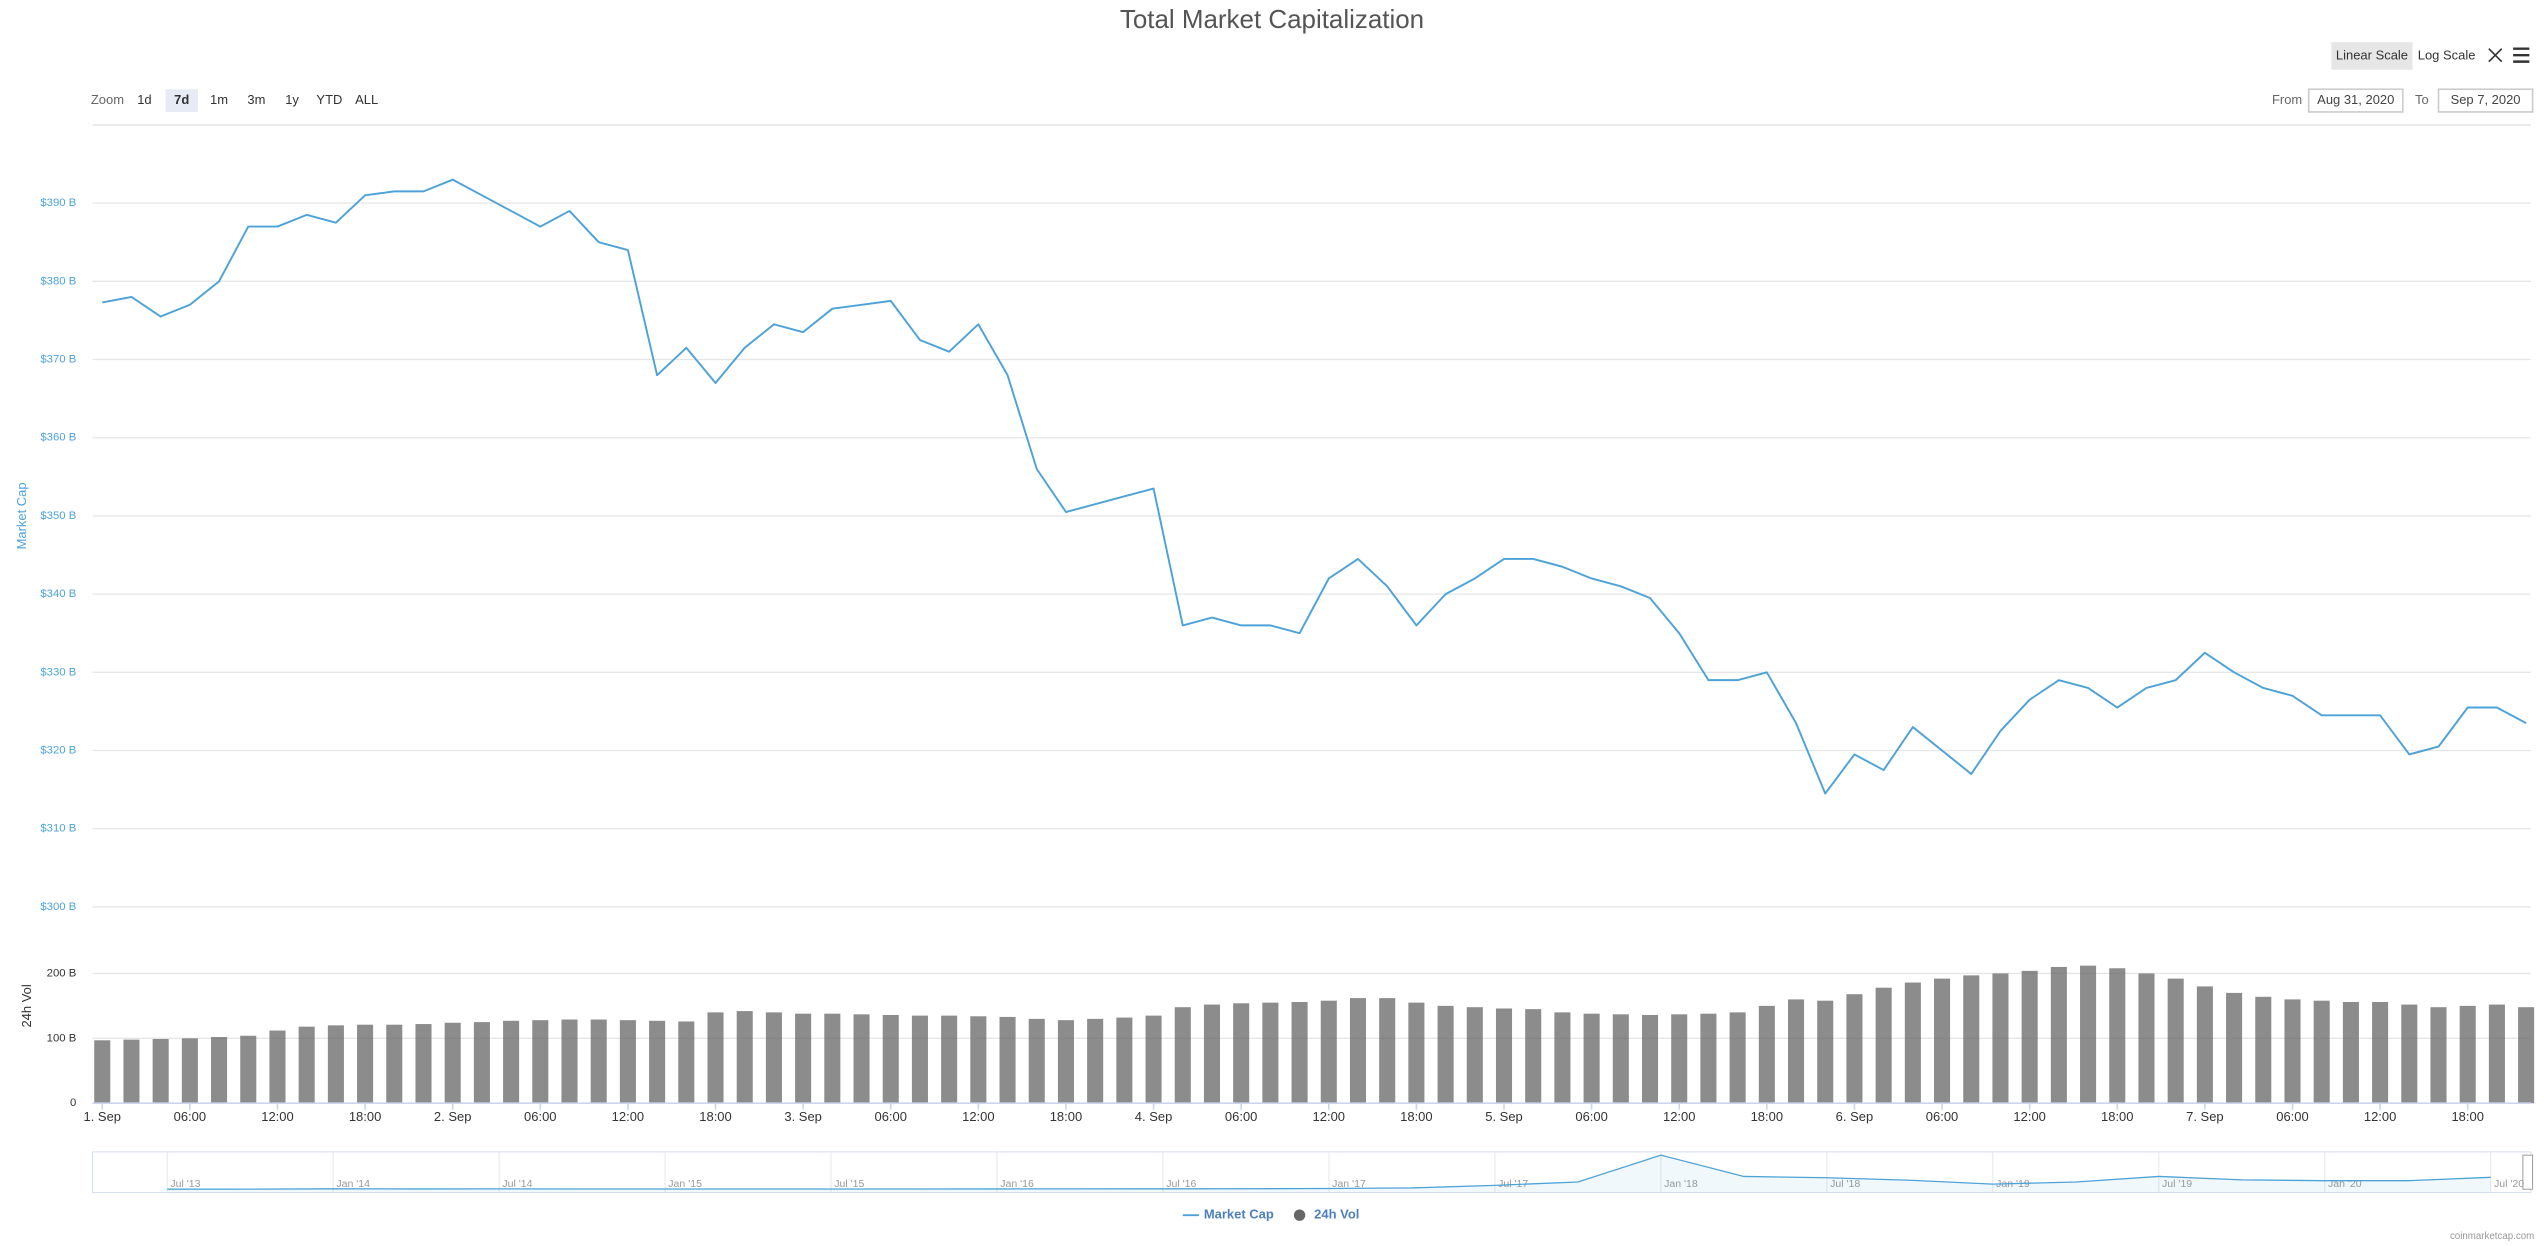 Image resolution: width=2544 pixels, height=1246 pixels. I want to click on zoom-button: 7d, so click(181, 99).